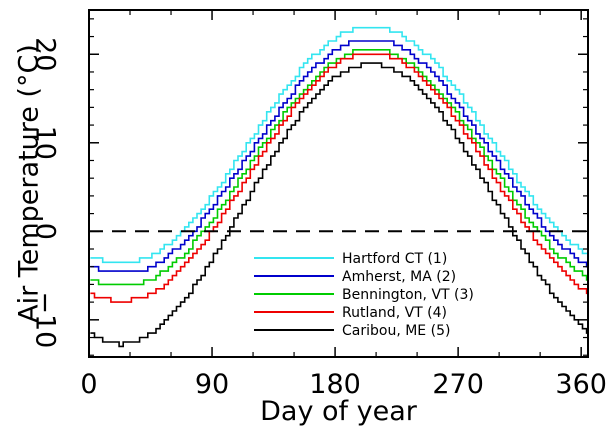 The width and height of the screenshot is (610, 429). What do you see at coordinates (396, 331) in the screenshot?
I see `legend-entry: Caribou, ME (5)` at bounding box center [396, 331].